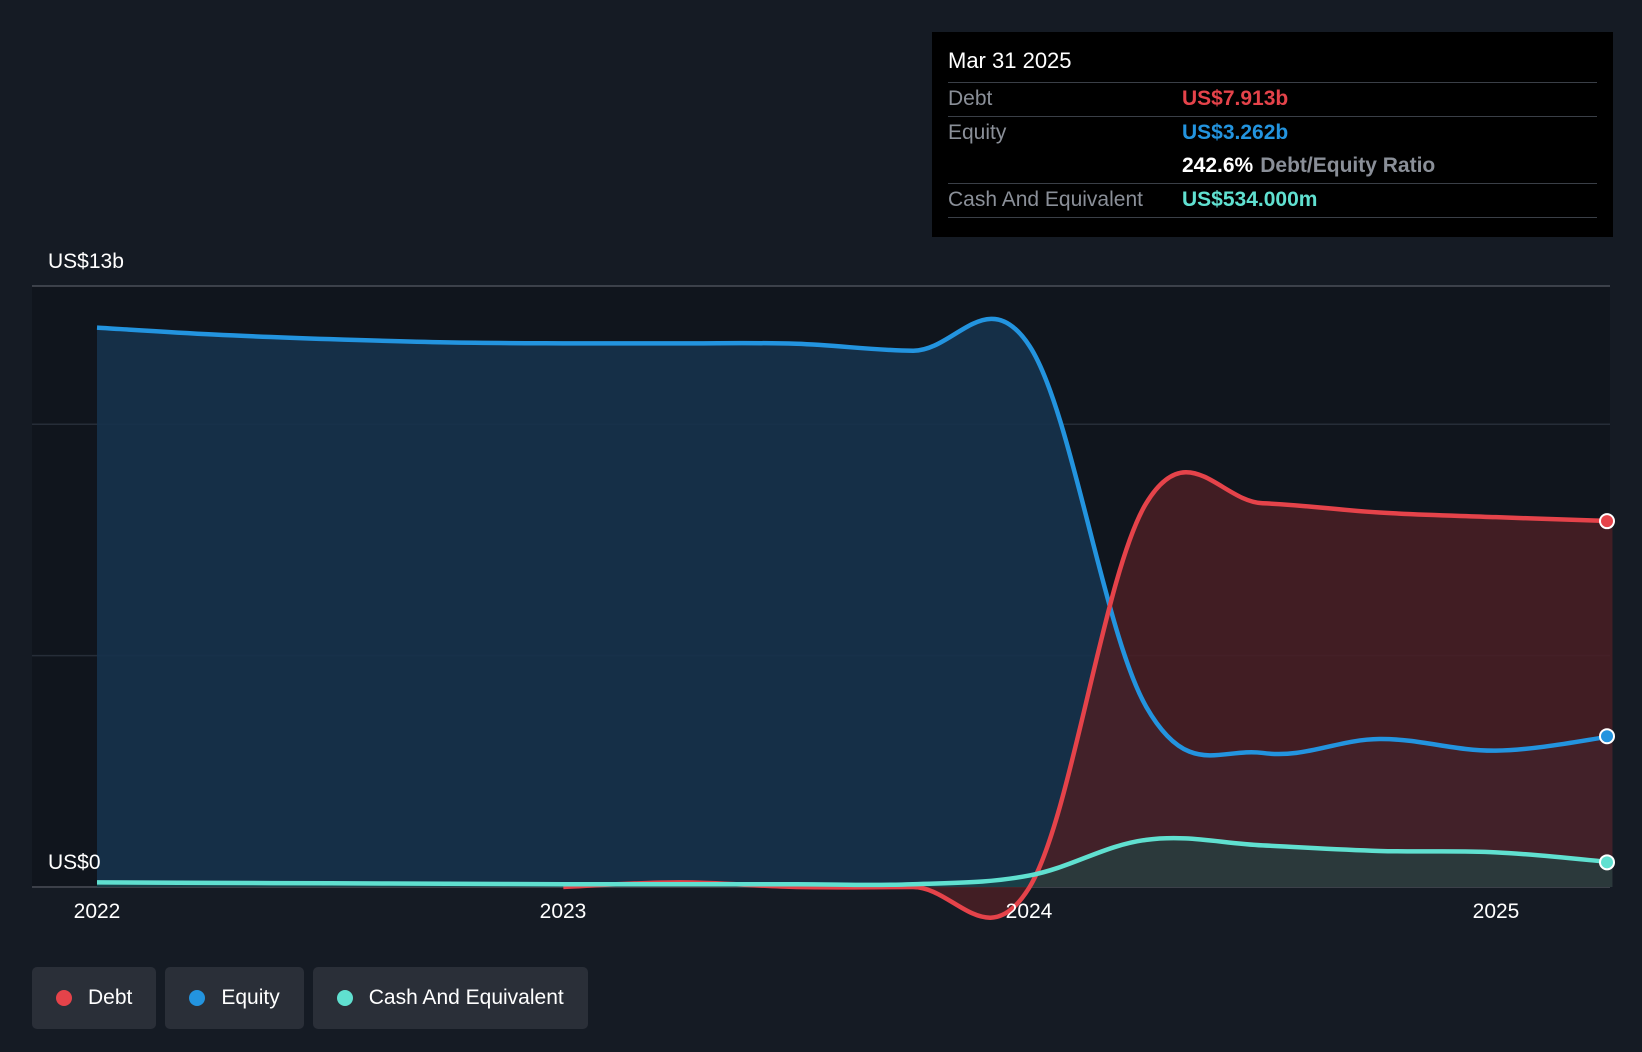 This screenshot has height=1052, width=1642. Describe the element at coordinates (1607, 692) in the screenshot. I see `end-markers` at that location.